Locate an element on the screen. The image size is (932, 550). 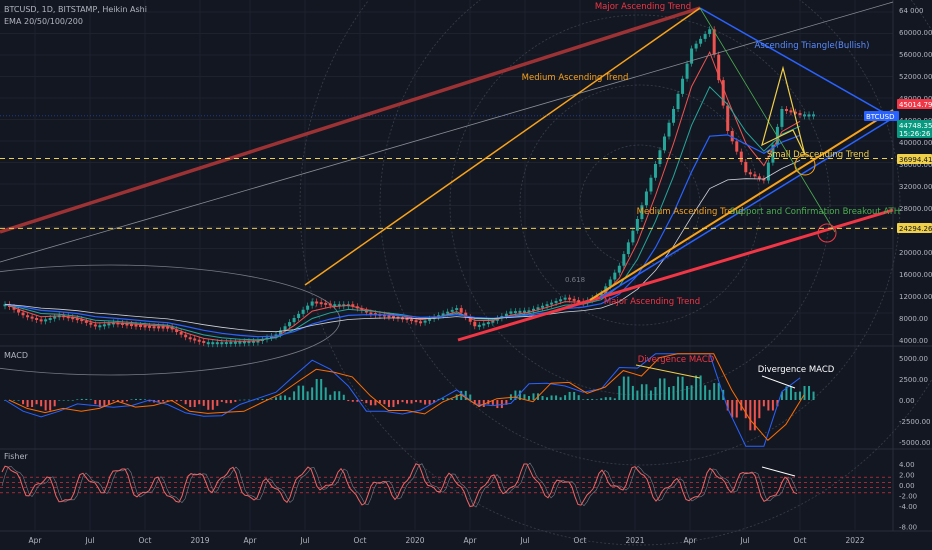
fib-label: 0.618 is located at coordinates (575, 280).